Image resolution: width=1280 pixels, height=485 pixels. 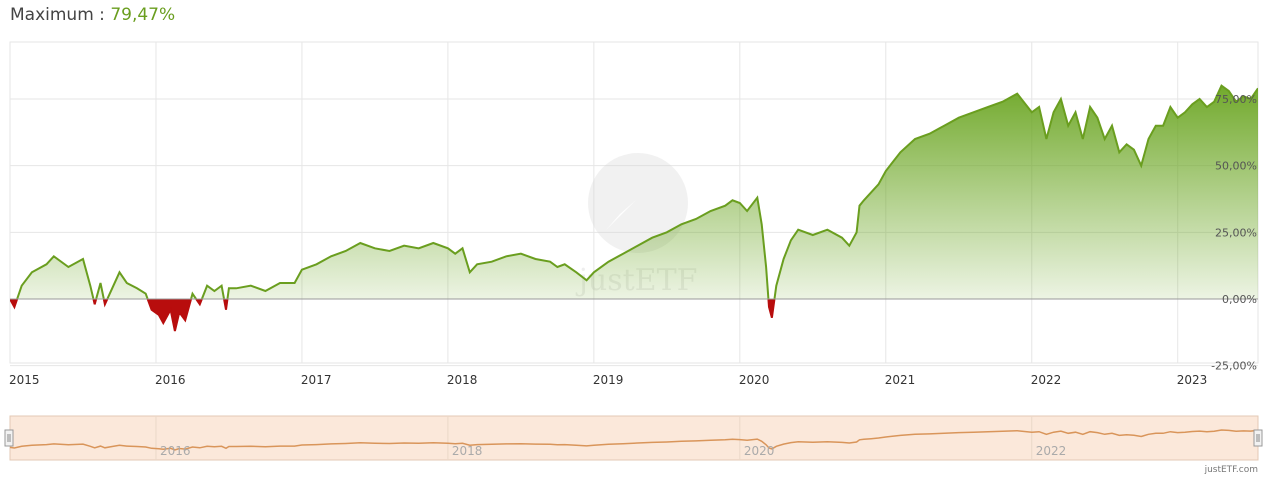 I want to click on maximum-headline: Maximum : 79,47%, so click(x=92, y=15).